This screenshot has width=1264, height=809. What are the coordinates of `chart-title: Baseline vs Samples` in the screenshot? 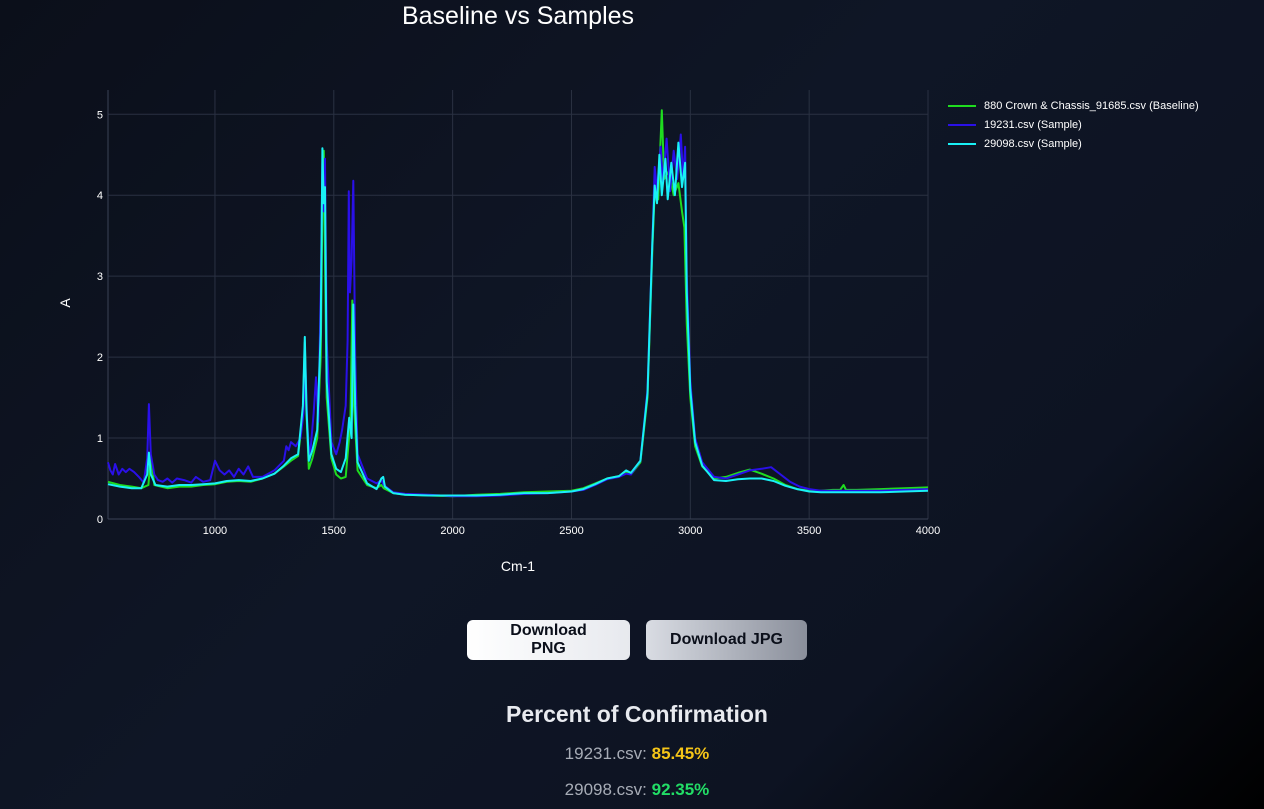 It's located at (518, 16).